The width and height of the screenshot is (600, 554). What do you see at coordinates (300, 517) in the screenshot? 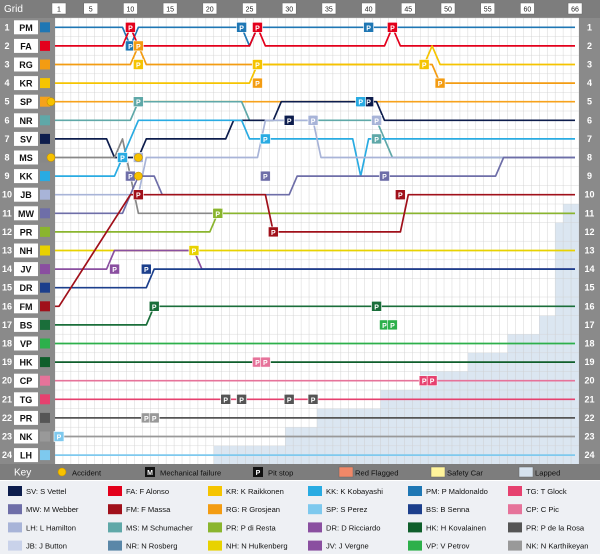
I see `legend-panel` at bounding box center [300, 517].